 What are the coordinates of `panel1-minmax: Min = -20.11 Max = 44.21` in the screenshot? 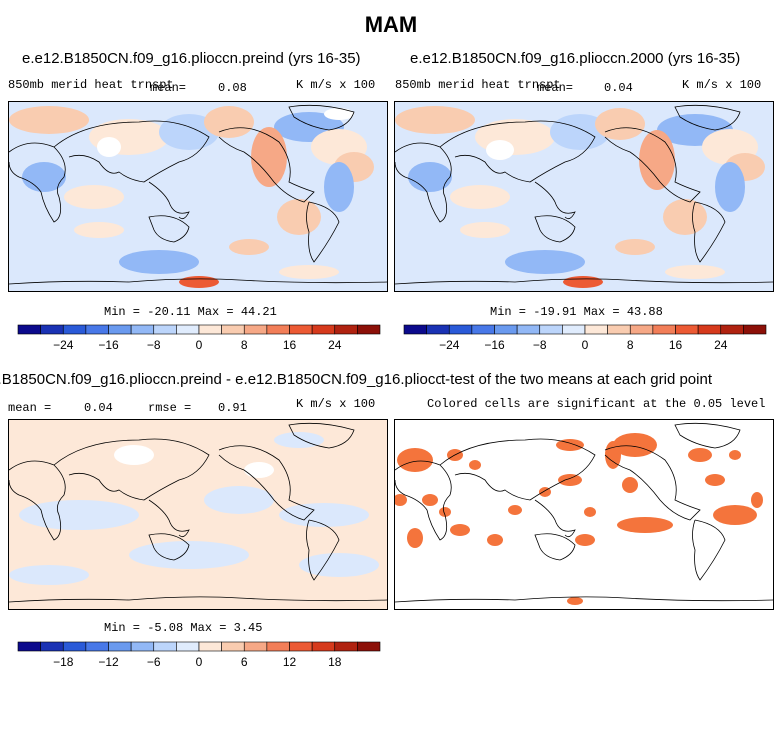 It's located at (190, 312).